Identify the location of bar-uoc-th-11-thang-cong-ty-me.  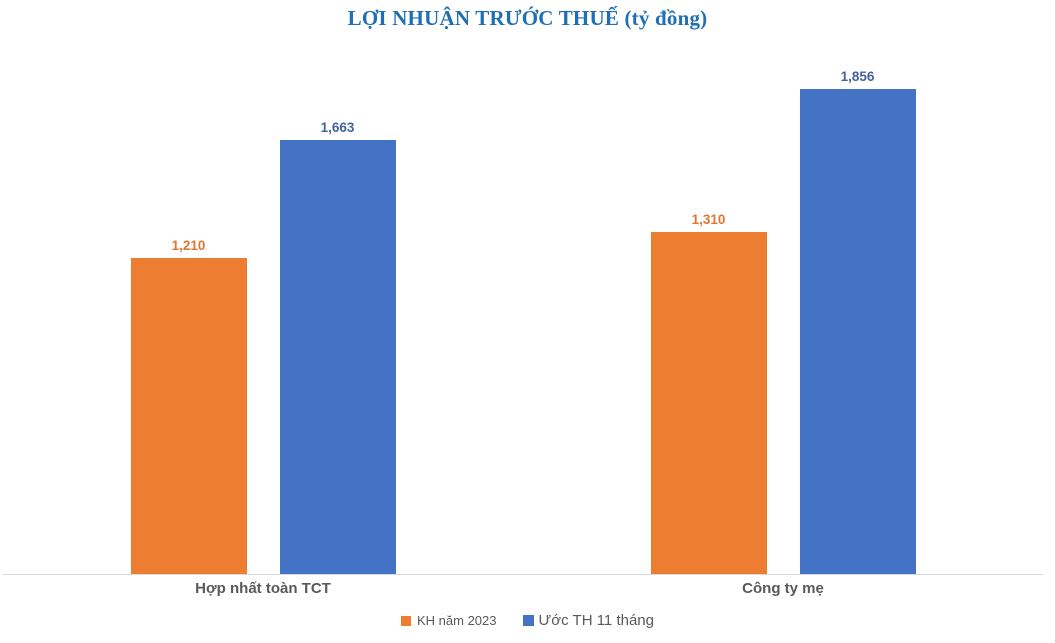
(857, 332).